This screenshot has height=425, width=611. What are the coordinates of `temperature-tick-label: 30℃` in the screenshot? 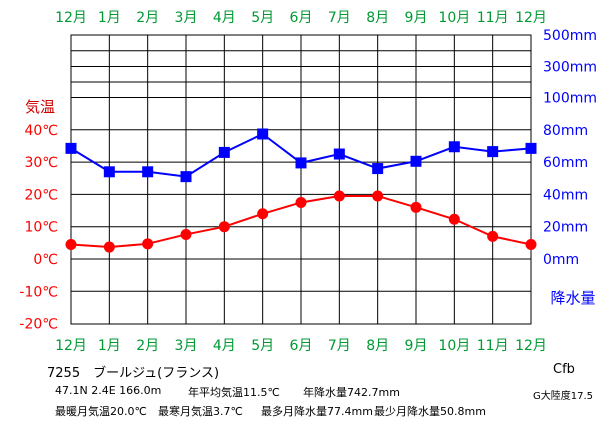 It's located at (41, 163).